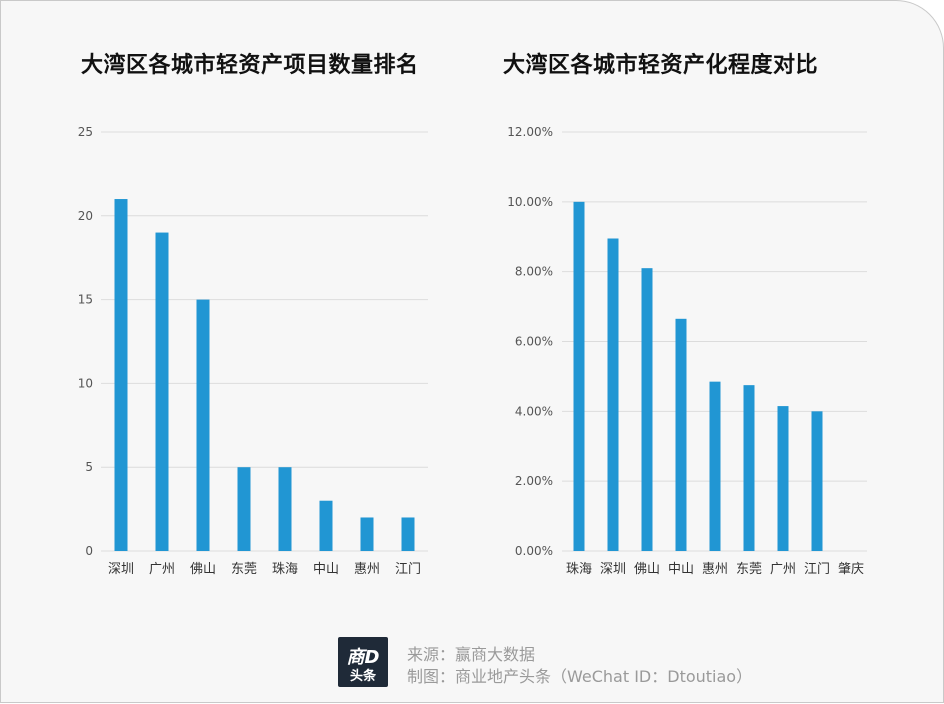 This screenshot has width=944, height=704. Describe the element at coordinates (89, 551) in the screenshot. I see `y-tick-label: 0` at that location.